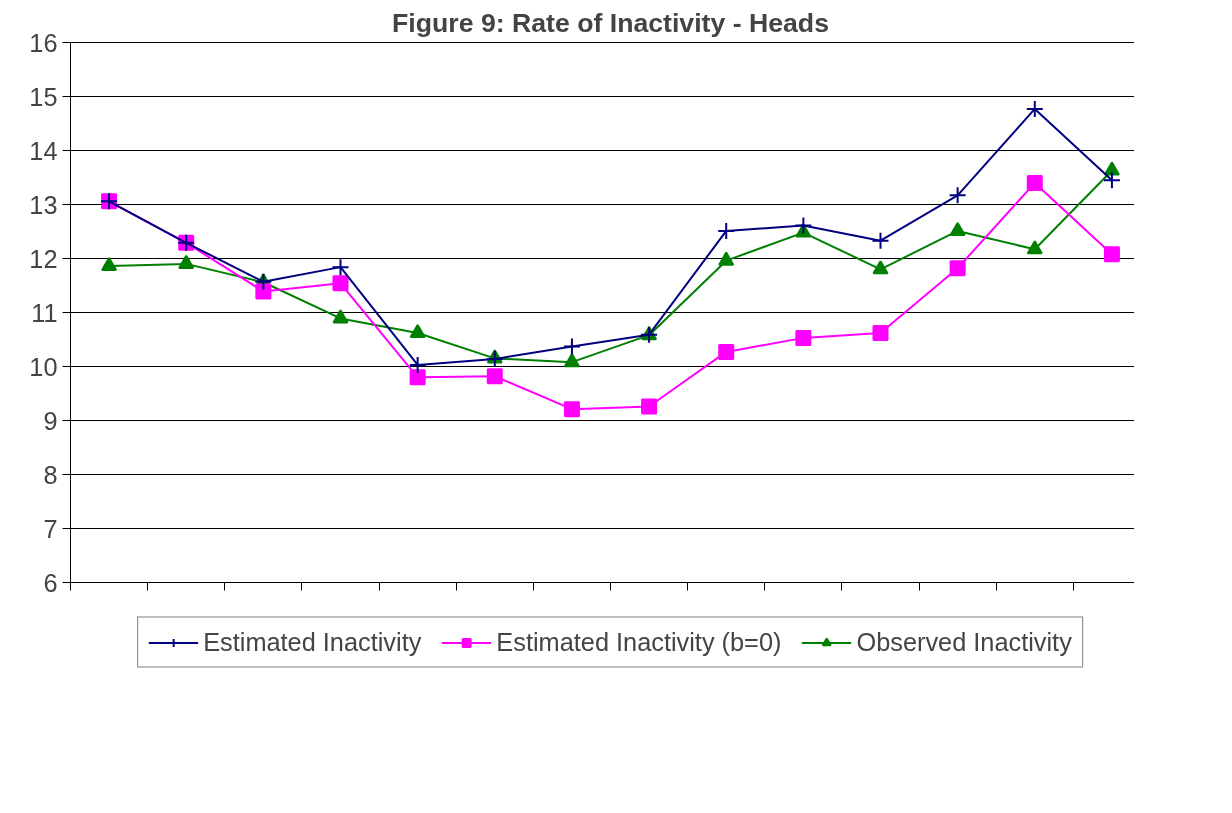 Image resolution: width=1232 pixels, height=813 pixels. What do you see at coordinates (964, 642) in the screenshot?
I see `legend-label: Observed Inactivity` at bounding box center [964, 642].